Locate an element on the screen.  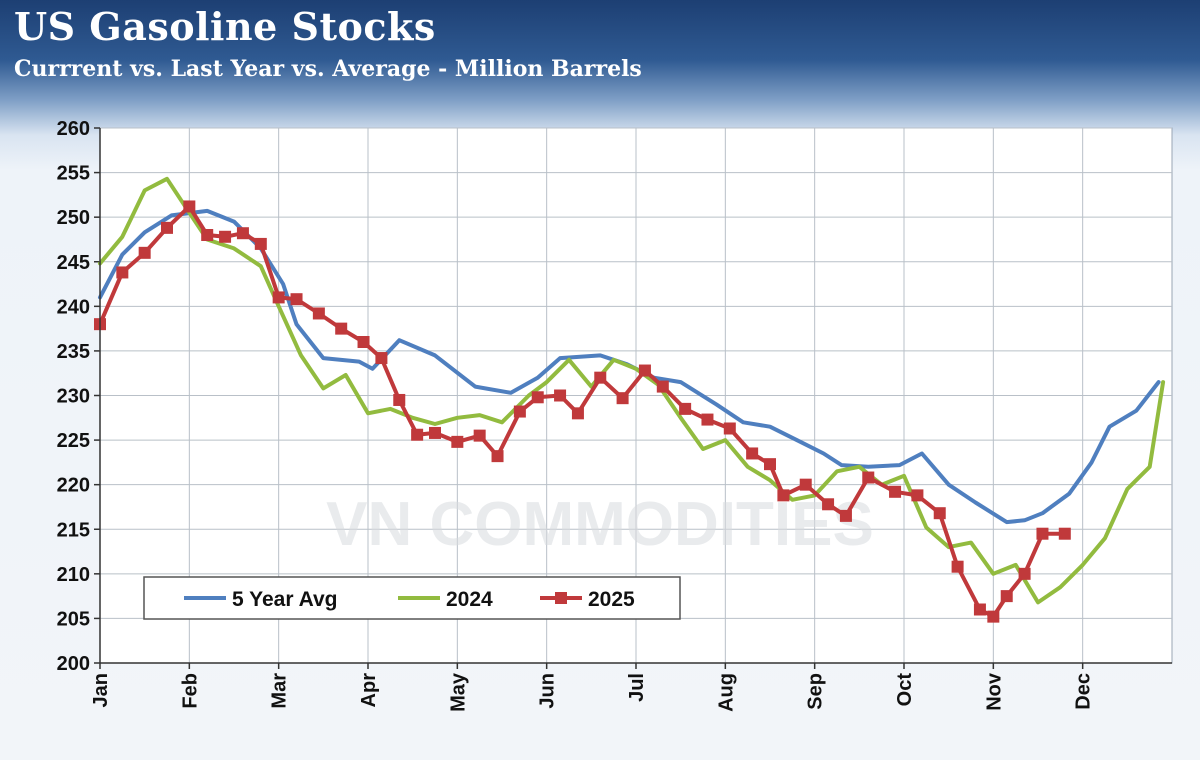
y-tick-label: 225 is located at coordinates (73, 441).